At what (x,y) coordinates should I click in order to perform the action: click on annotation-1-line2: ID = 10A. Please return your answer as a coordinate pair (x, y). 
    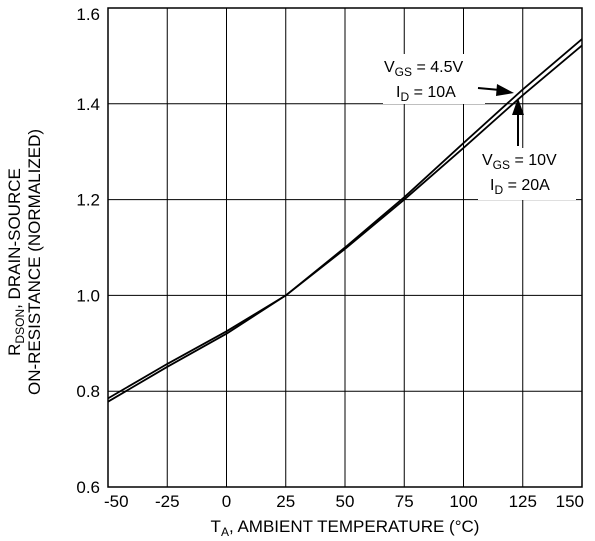
    Looking at the image, I should click on (426, 94).